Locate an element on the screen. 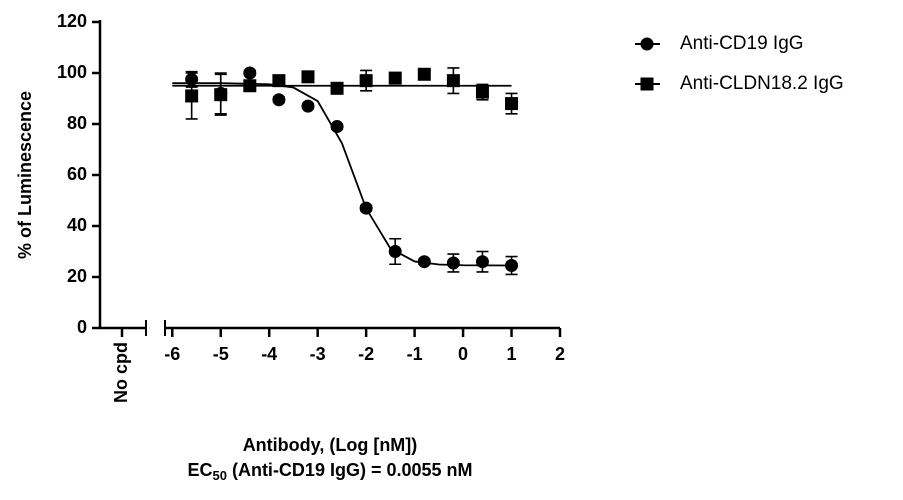  y-tick-label: 100 is located at coordinates (72, 72).